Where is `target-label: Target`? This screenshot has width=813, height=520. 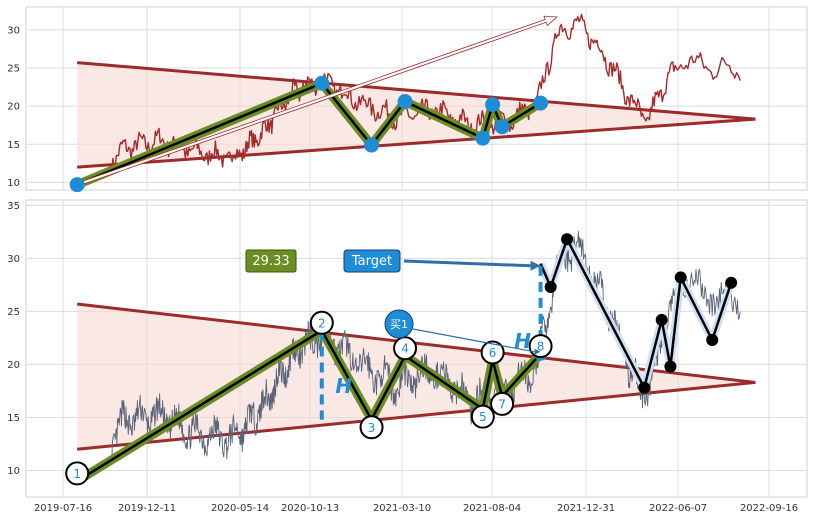
target-label: Target is located at coordinates (371, 261).